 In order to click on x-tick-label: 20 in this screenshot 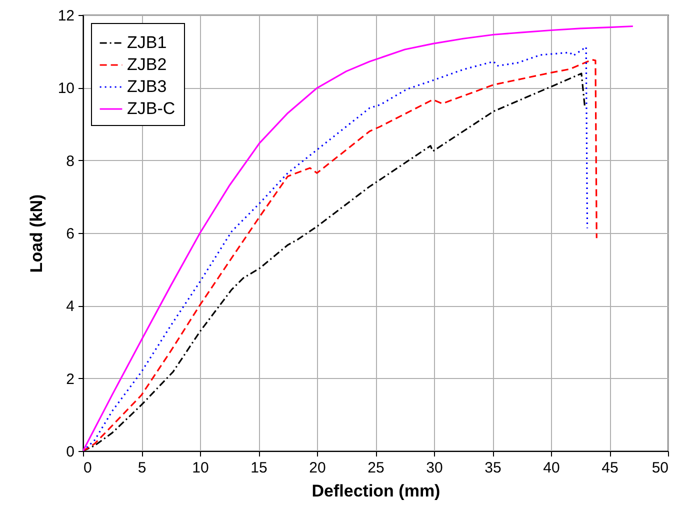, I will do `click(317, 468)`.